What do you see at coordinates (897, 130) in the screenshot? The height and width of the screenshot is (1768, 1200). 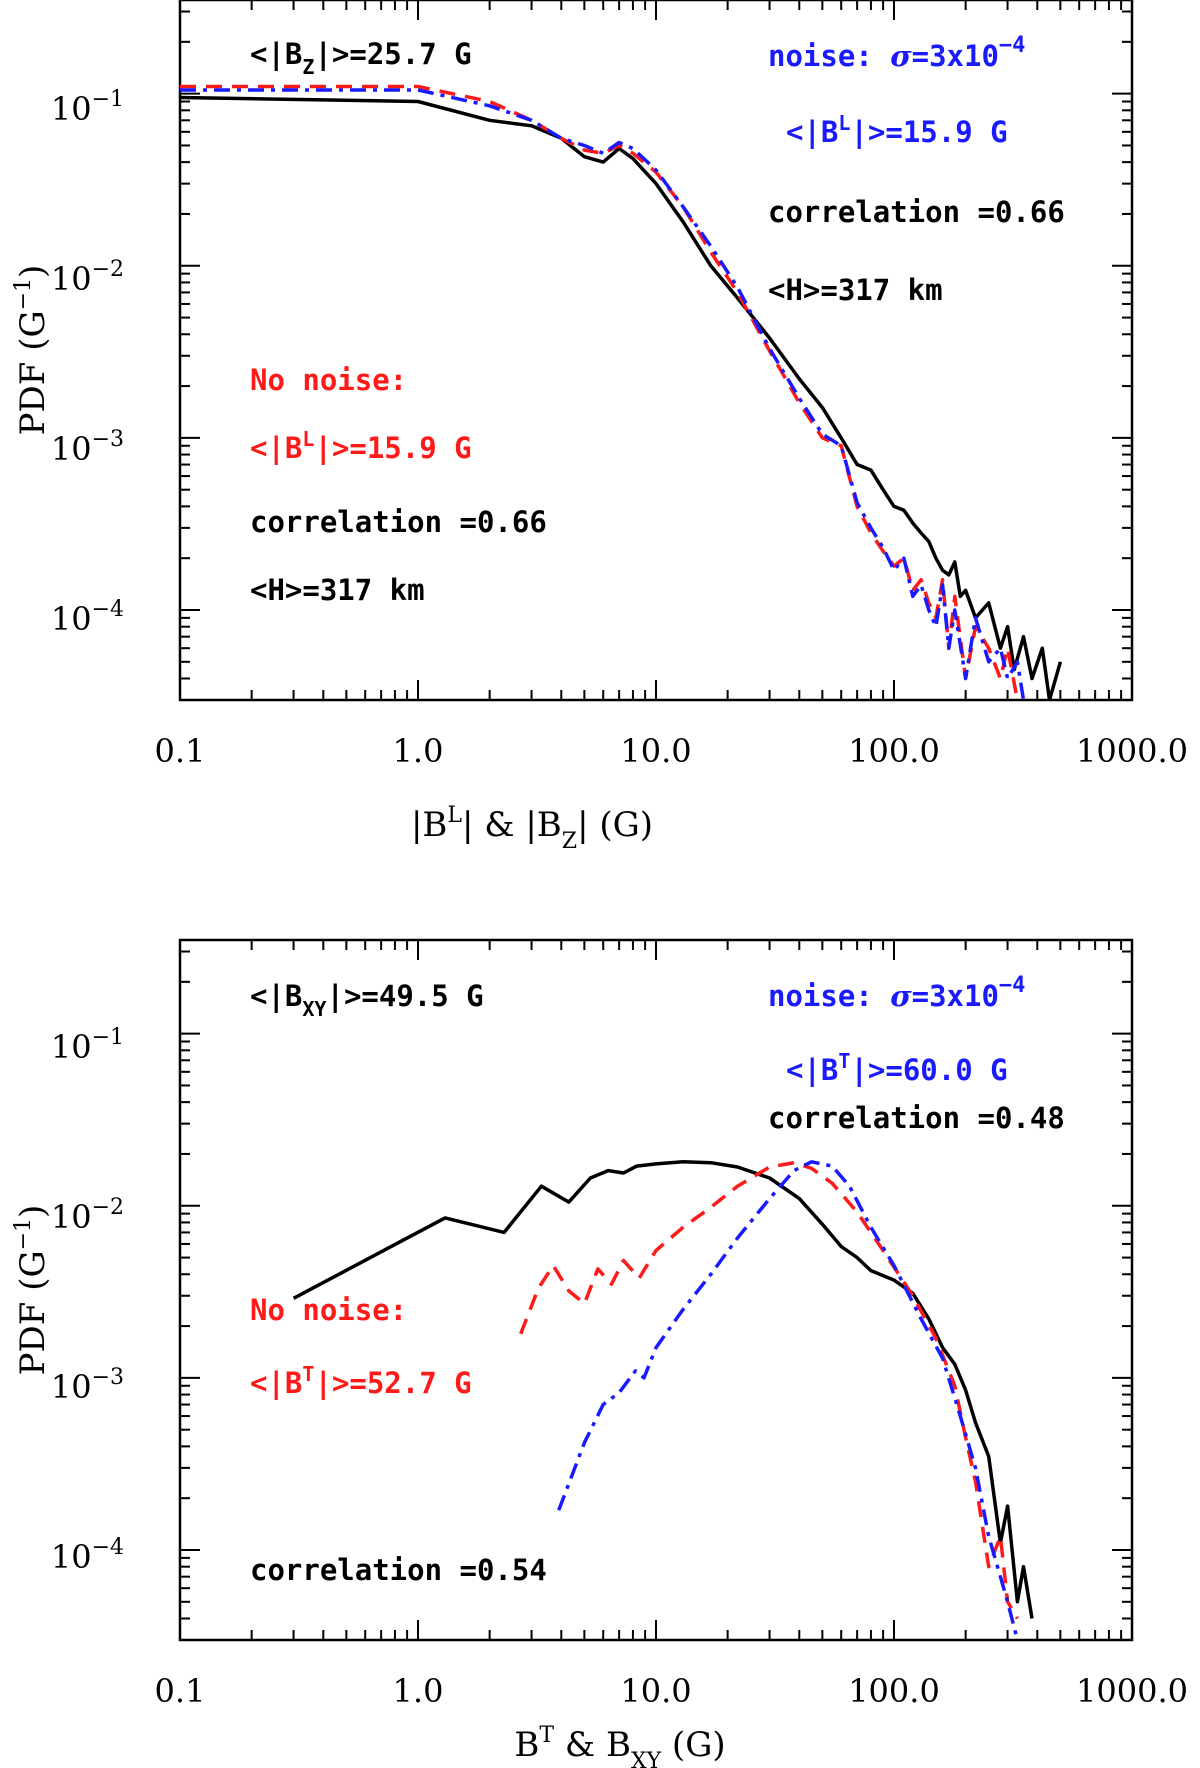 I see `annotation-noise-mean: <|BL|>=15.9 G` at bounding box center [897, 130].